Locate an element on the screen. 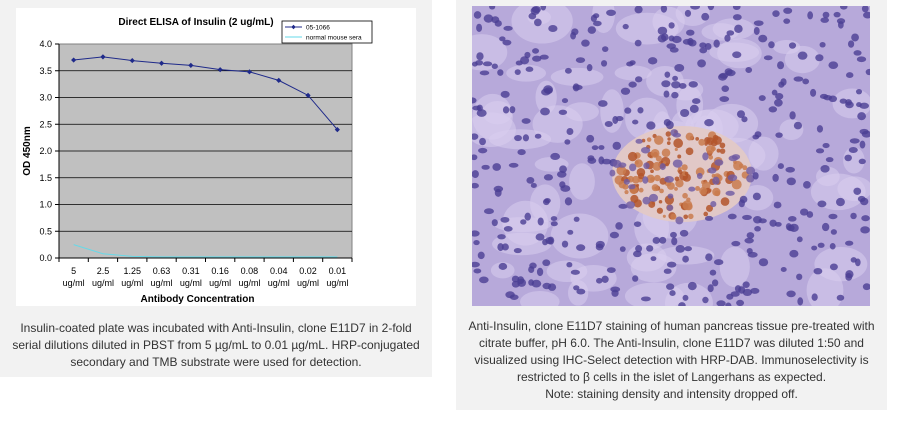  x-tick-label: 2.5 is located at coordinates (103, 271).